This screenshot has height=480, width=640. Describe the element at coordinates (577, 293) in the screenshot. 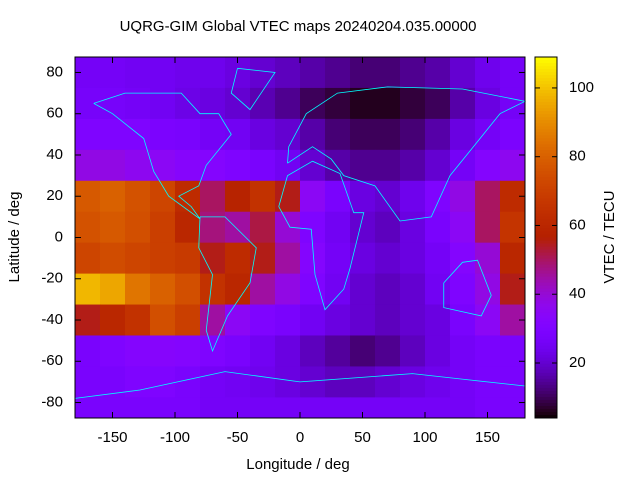

I see `colorbar-tick-label: 40` at that location.